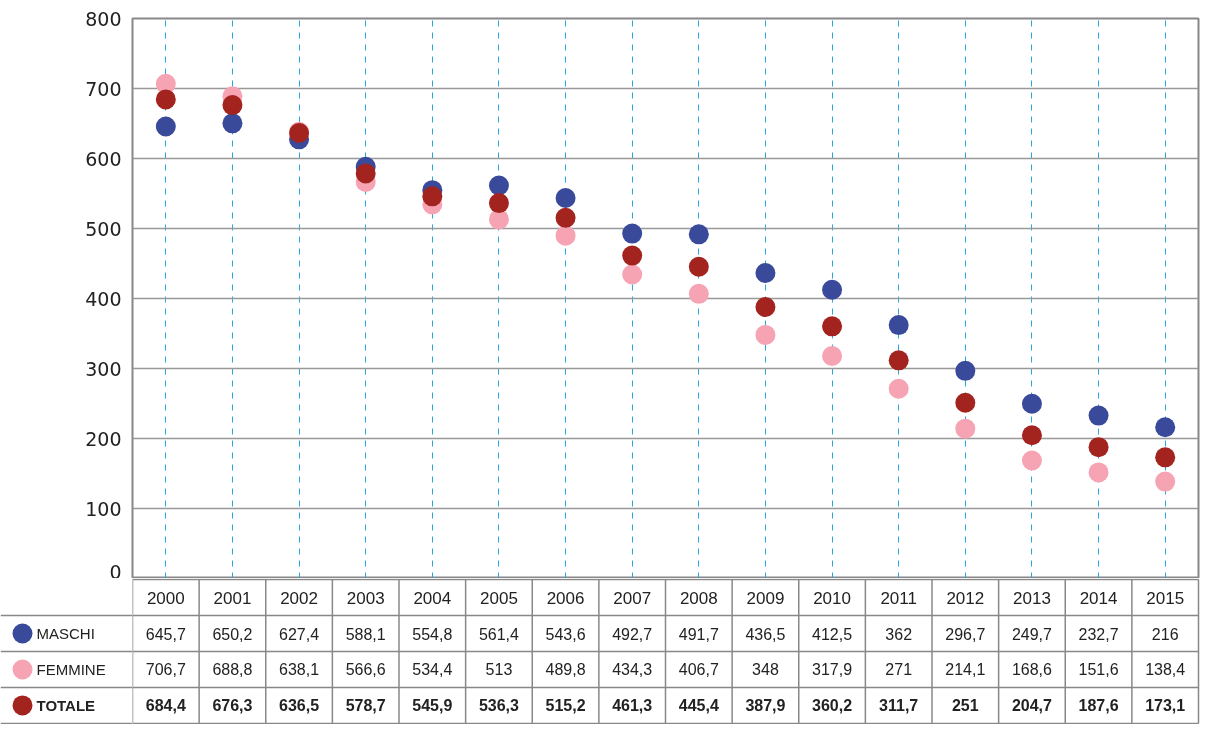 Image resolution: width=1215 pixels, height=738 pixels. I want to click on data-label: 271, so click(899, 670).